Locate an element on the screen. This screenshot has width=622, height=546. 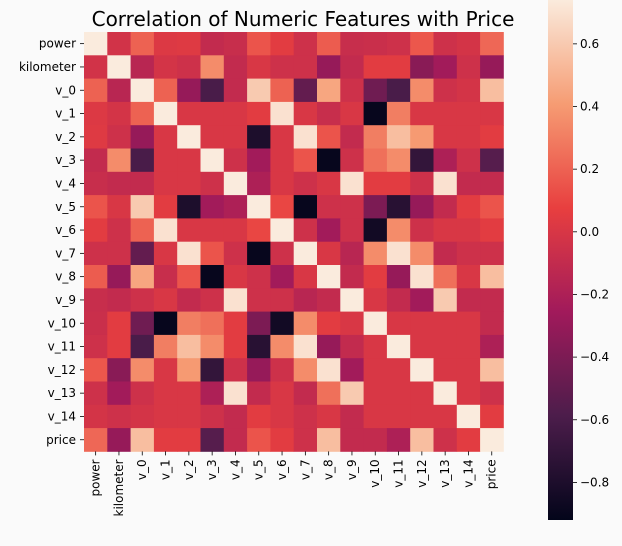
y-tick-label: v_6 is located at coordinates (65, 230).